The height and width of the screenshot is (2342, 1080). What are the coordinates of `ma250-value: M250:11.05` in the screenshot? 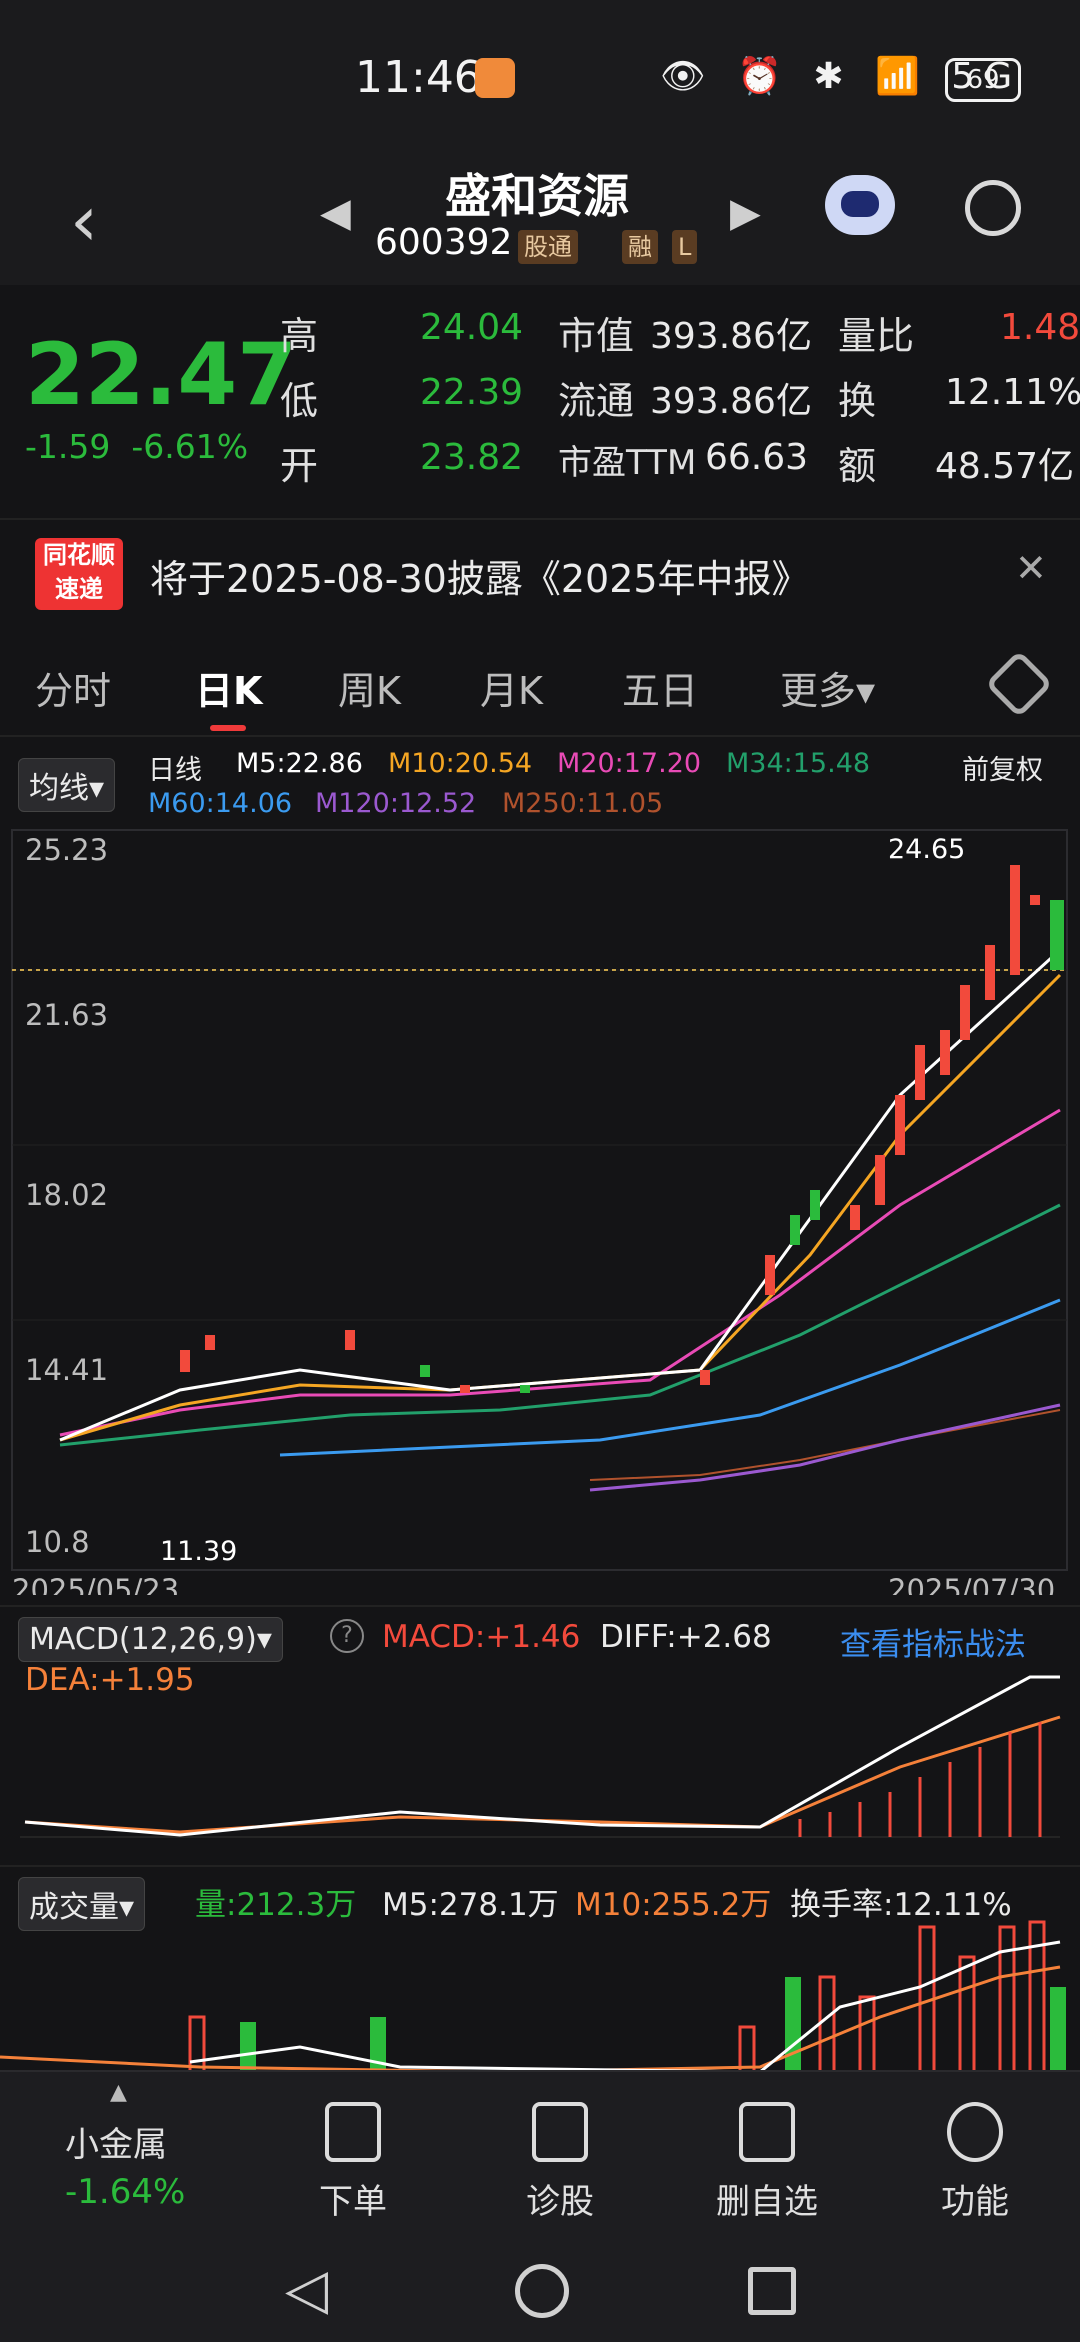 It's located at (583, 803).